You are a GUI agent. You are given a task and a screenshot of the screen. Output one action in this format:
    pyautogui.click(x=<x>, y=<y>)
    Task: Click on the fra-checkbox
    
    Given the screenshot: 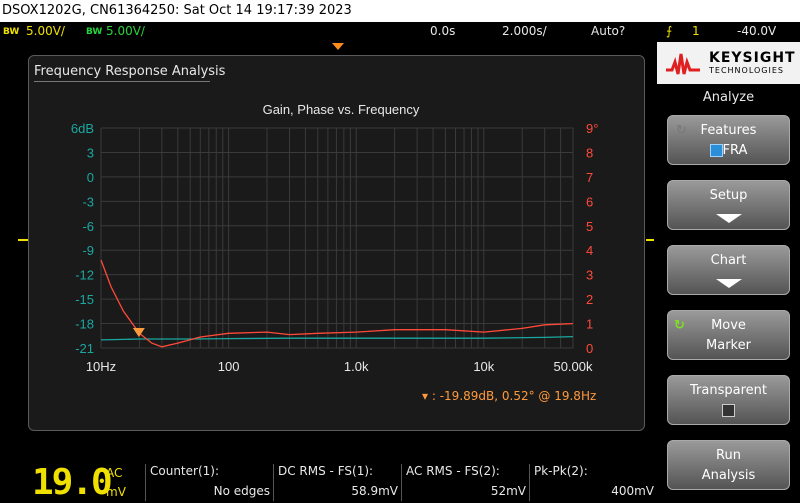 What is the action you would take?
    pyautogui.click(x=716, y=150)
    